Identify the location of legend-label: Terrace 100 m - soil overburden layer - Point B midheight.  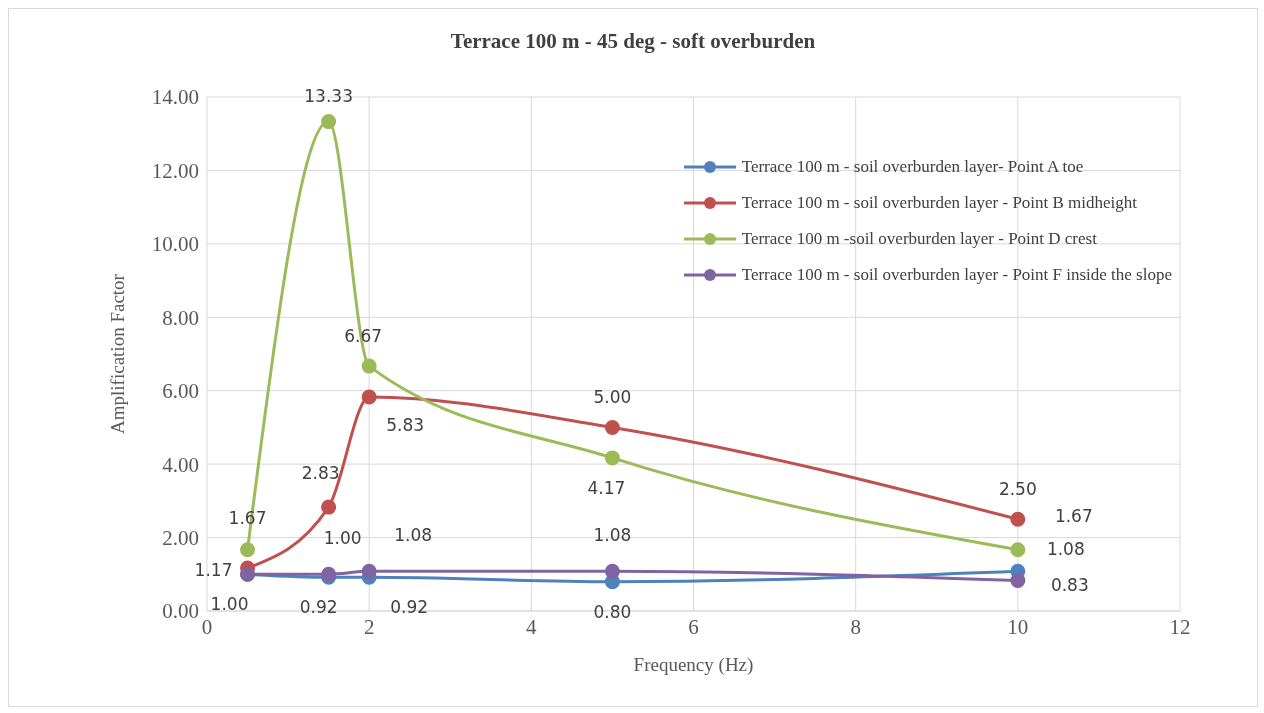
(939, 203).